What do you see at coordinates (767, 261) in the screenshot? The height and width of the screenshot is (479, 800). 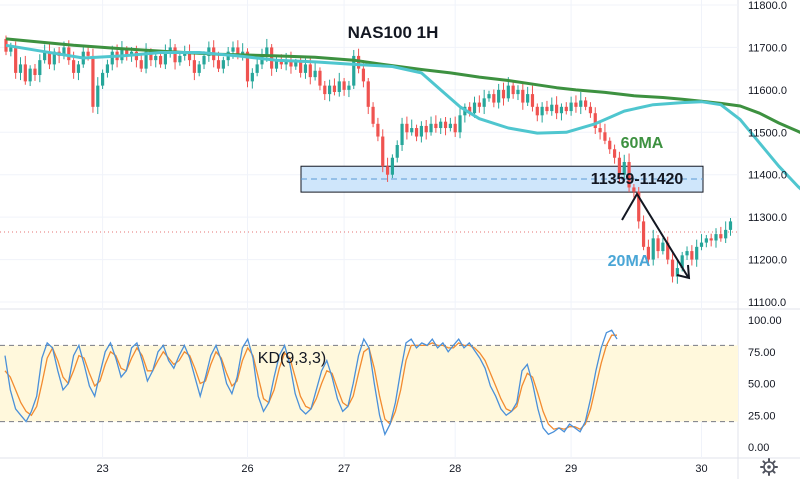 I see `price-tick-label: 11200.0` at bounding box center [767, 261].